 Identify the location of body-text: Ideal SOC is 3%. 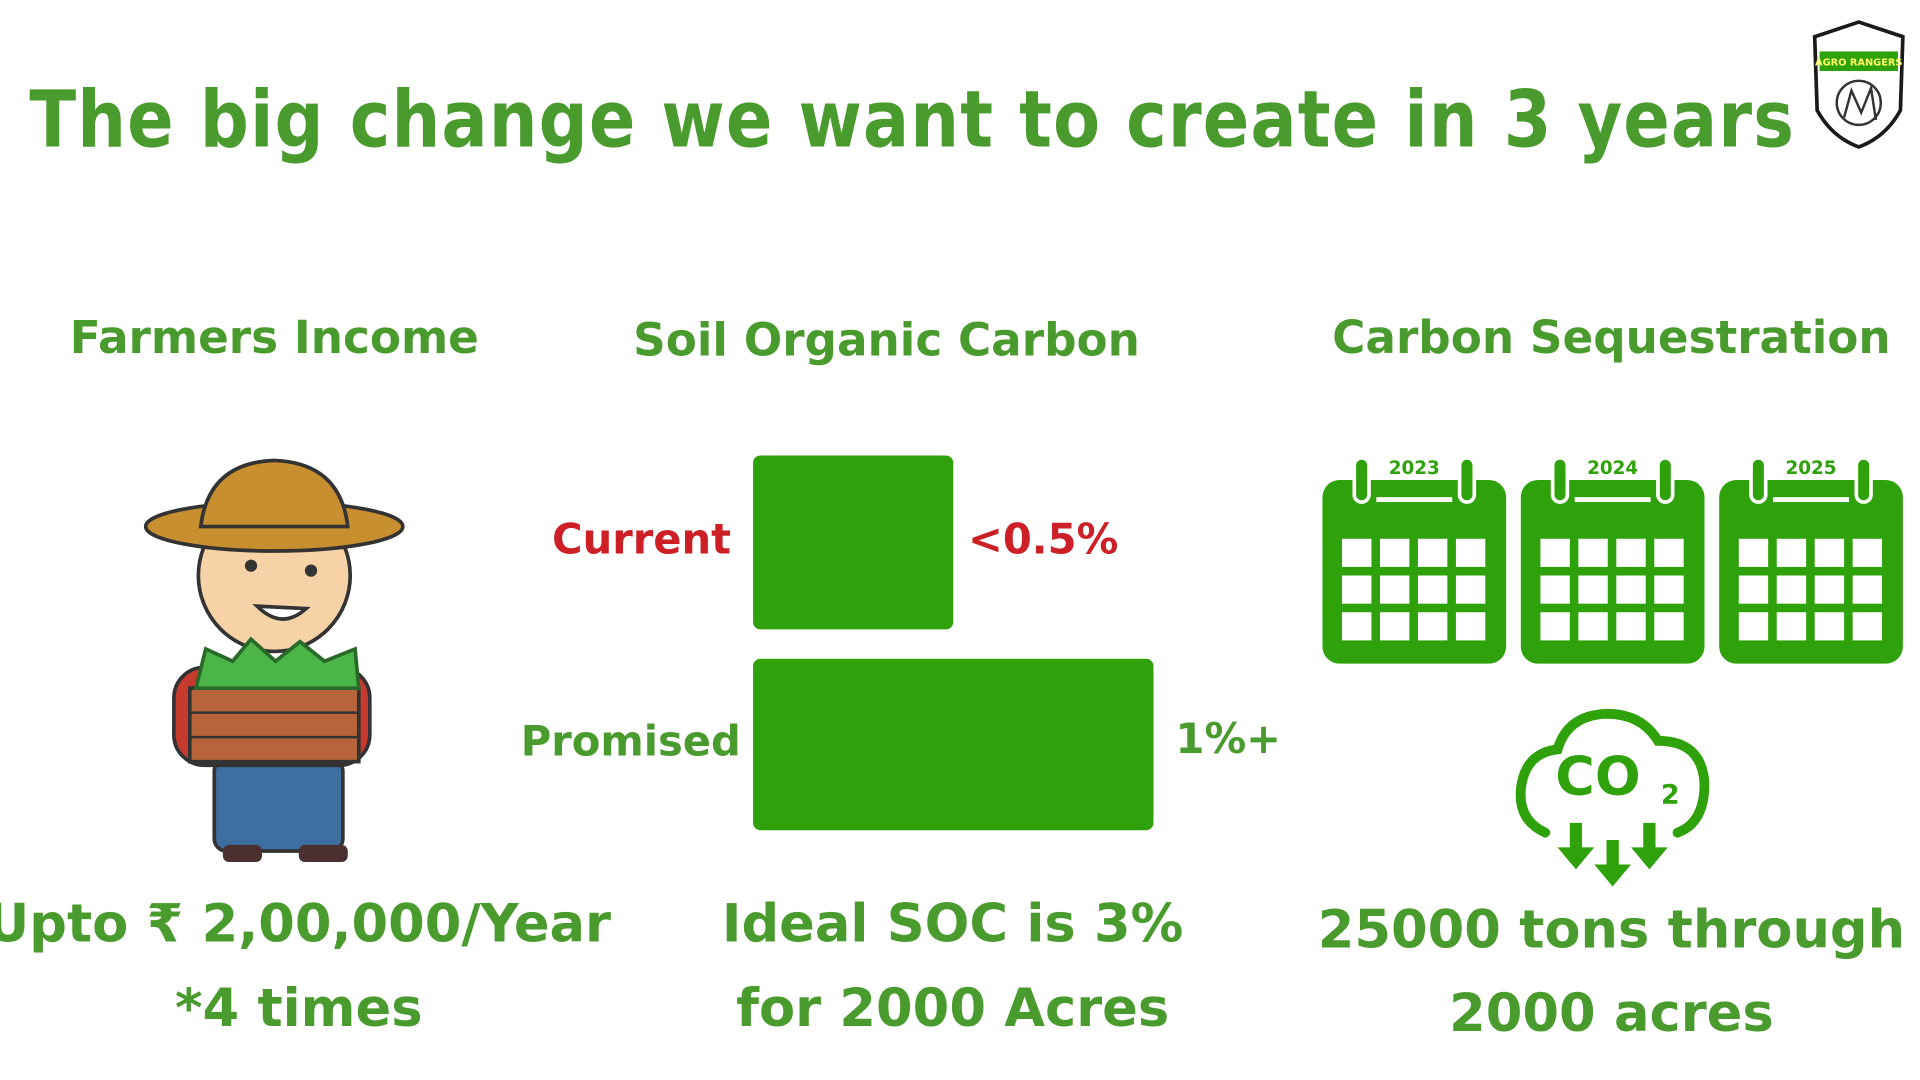
(953, 924).